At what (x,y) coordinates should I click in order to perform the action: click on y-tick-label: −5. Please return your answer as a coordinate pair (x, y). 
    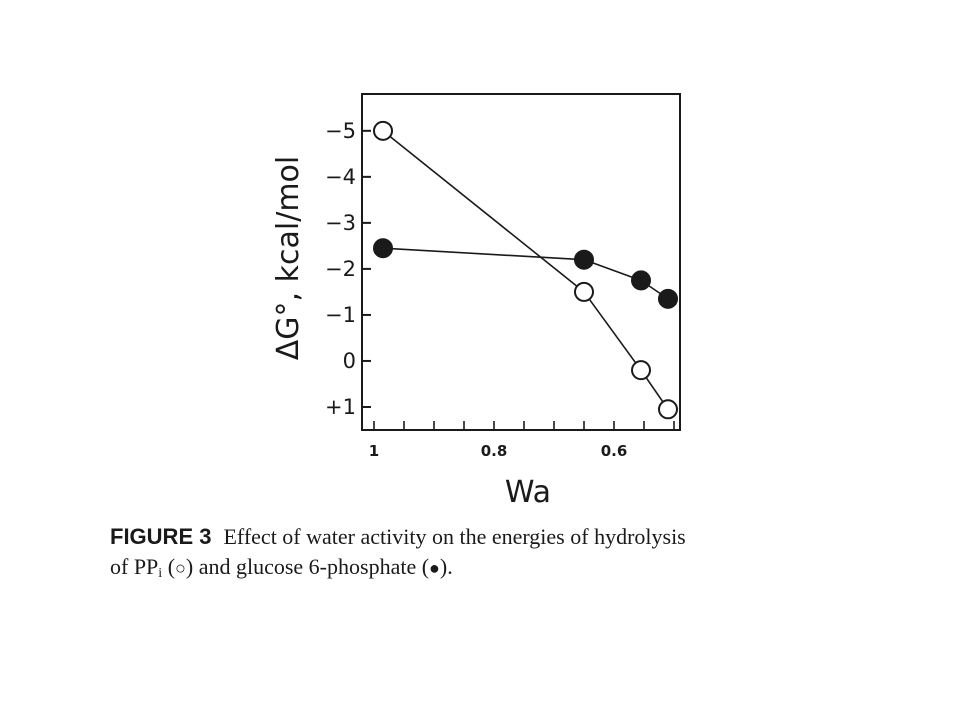
    Looking at the image, I should click on (340, 131).